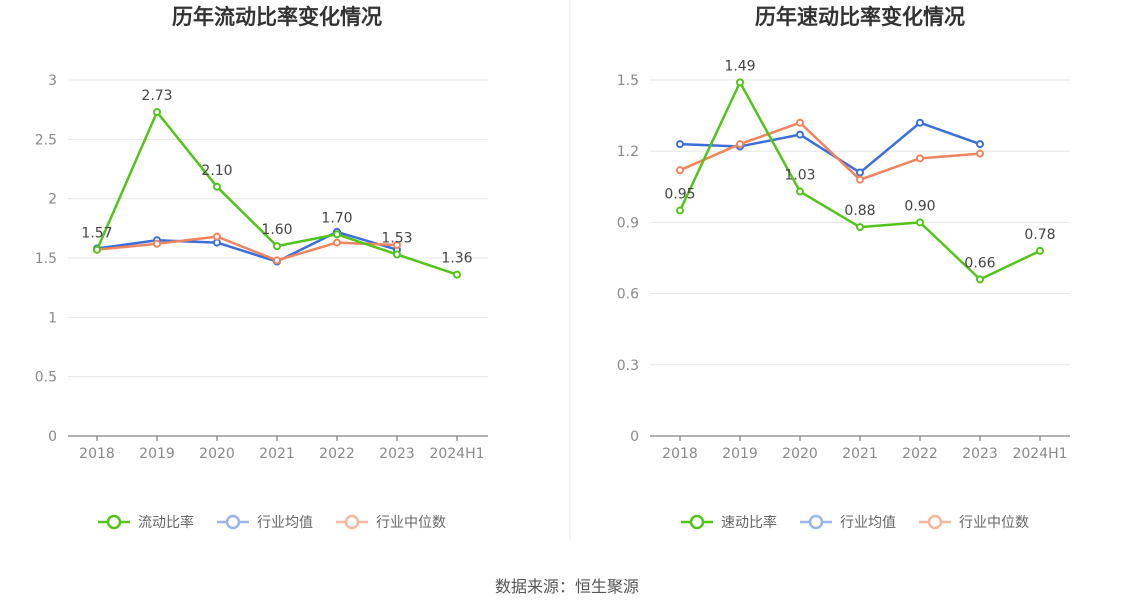  Describe the element at coordinates (749, 522) in the screenshot. I see `legend-label: 速动比率` at that location.